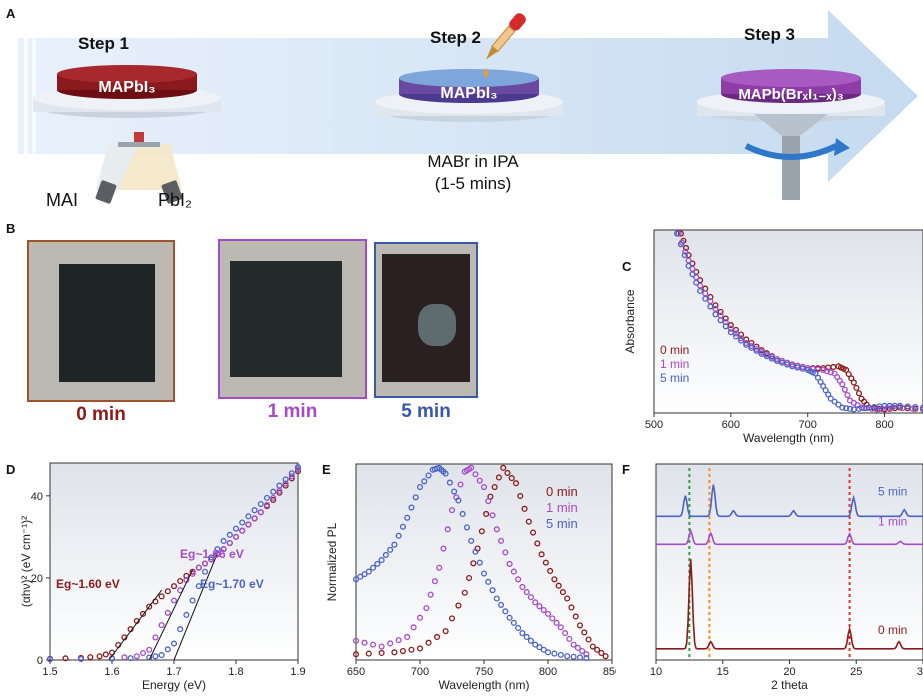 This screenshot has width=923, height=699. I want to click on y-tick-label: 40, so click(37, 497).